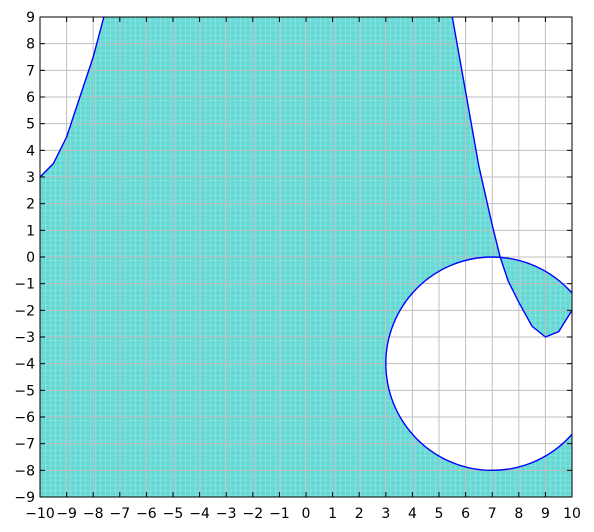 The height and width of the screenshot is (532, 594). I want to click on y-tick-label: −5, so click(24, 391).